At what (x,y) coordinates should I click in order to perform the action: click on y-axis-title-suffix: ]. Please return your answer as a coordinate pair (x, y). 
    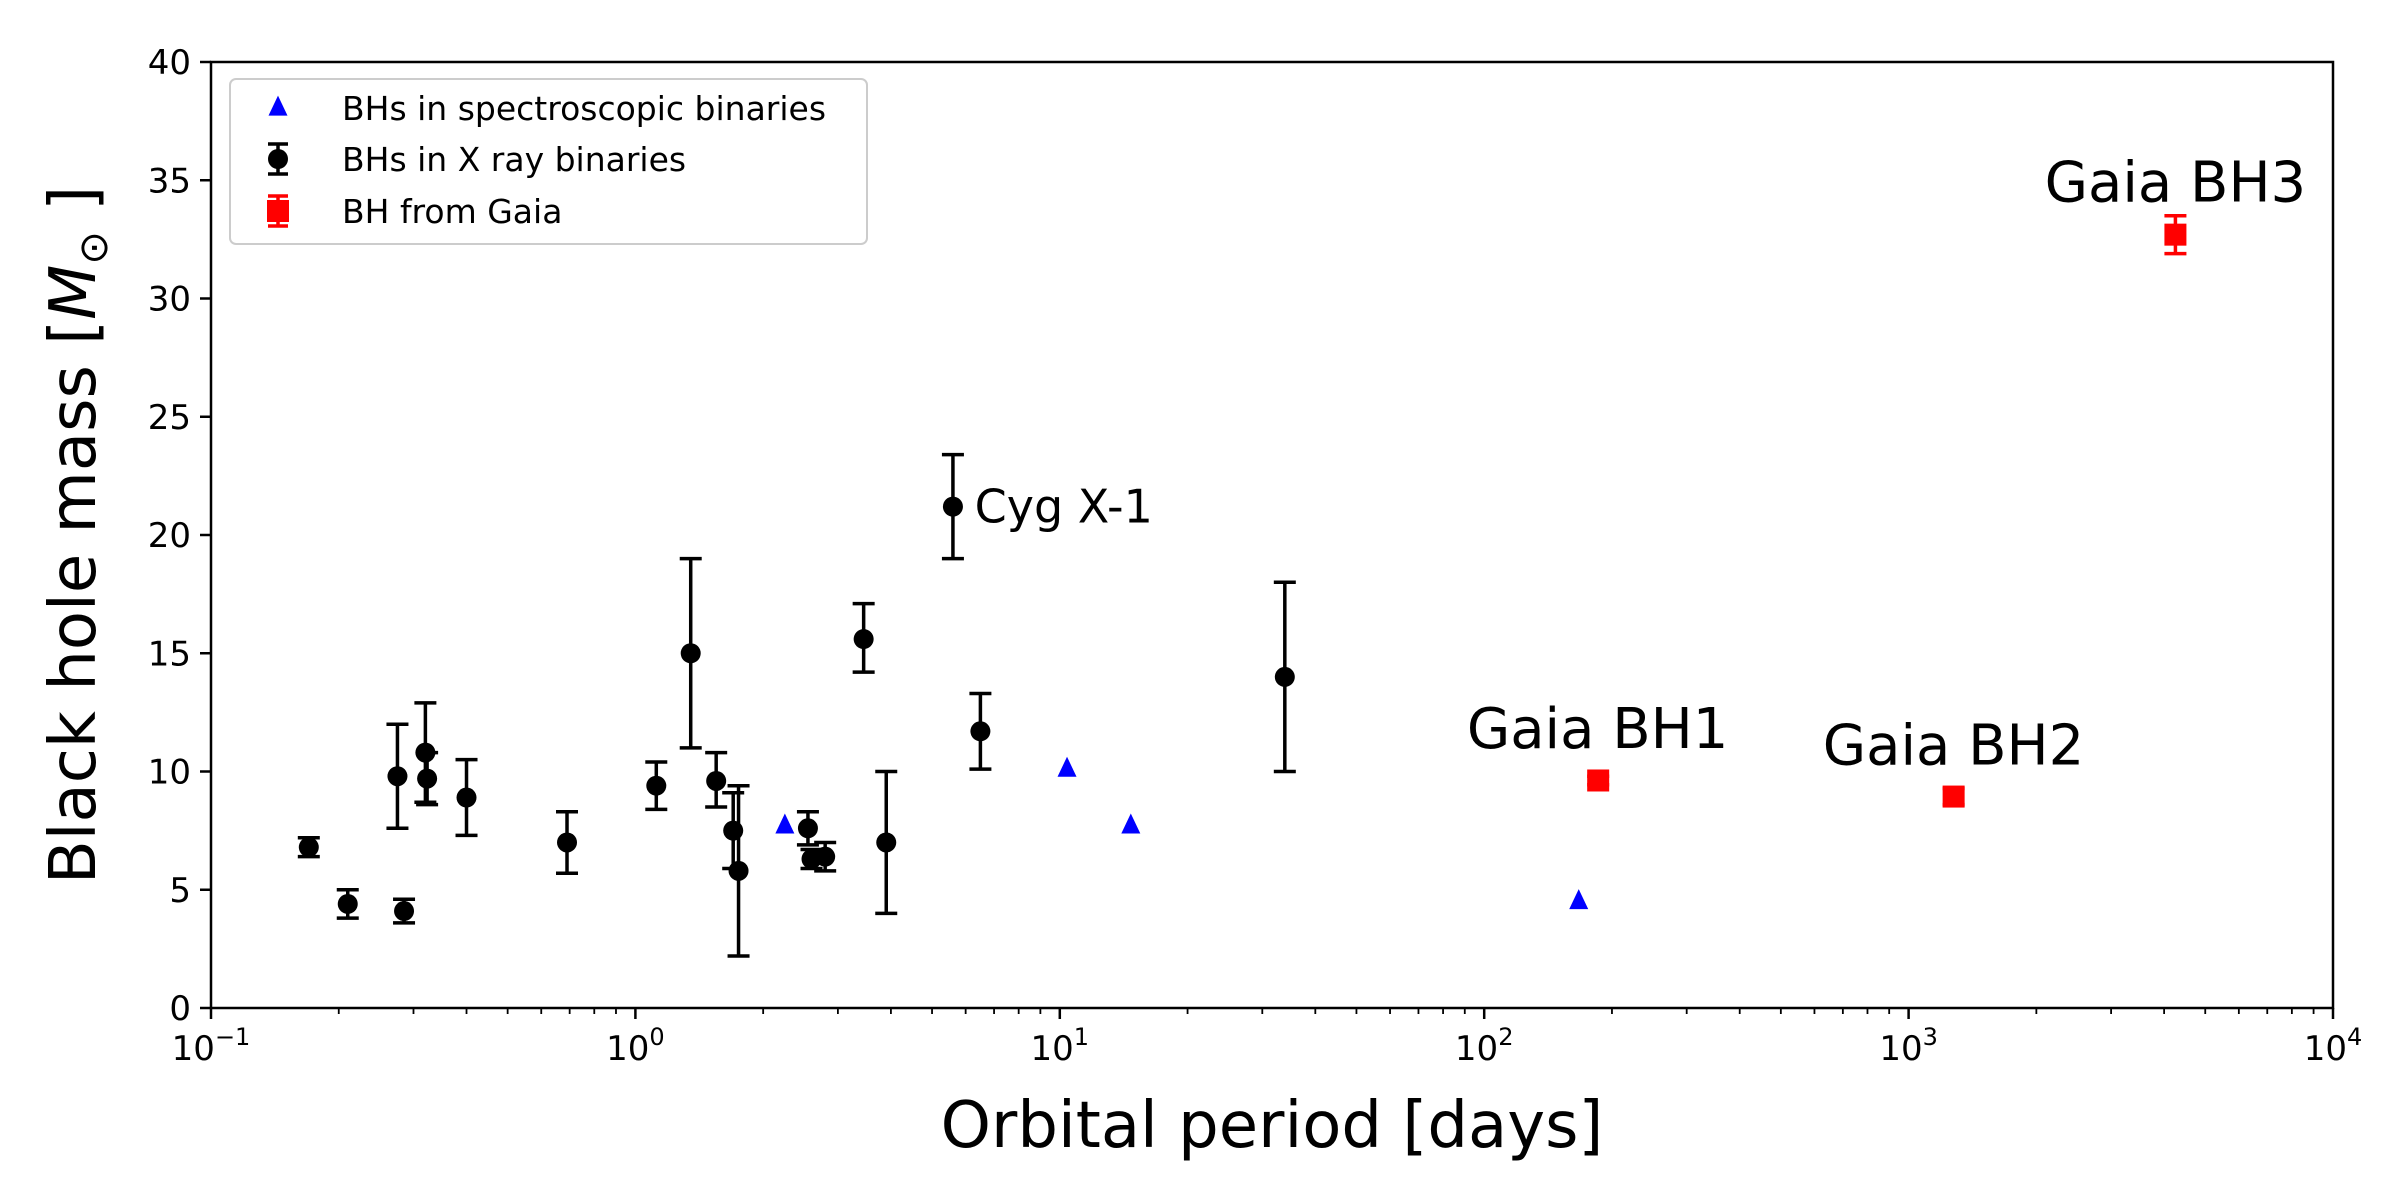
    Looking at the image, I should click on (74, 208).